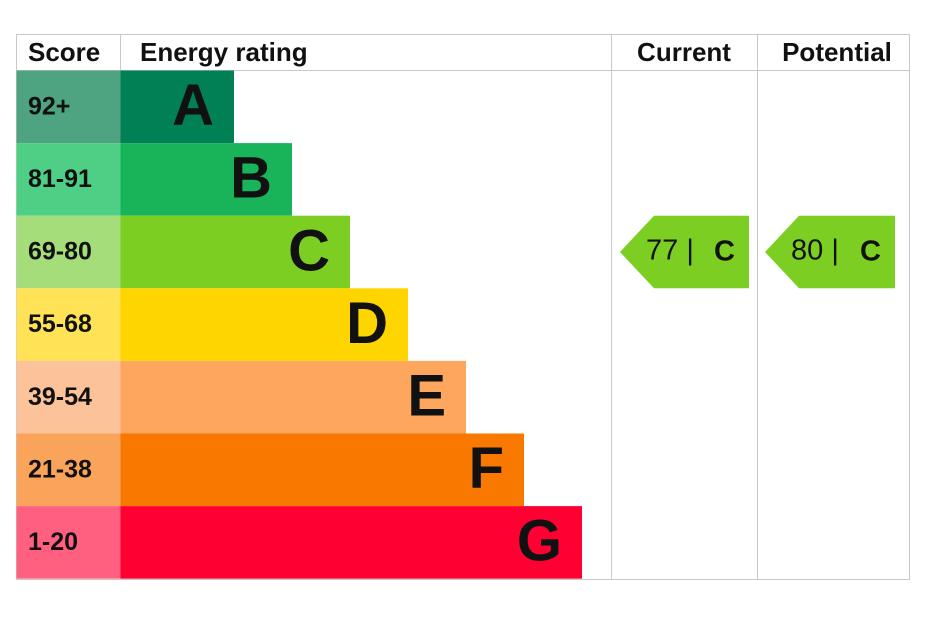 This screenshot has height=642, width=948. Describe the element at coordinates (193, 105) in the screenshot. I see `band-letter: A` at that location.